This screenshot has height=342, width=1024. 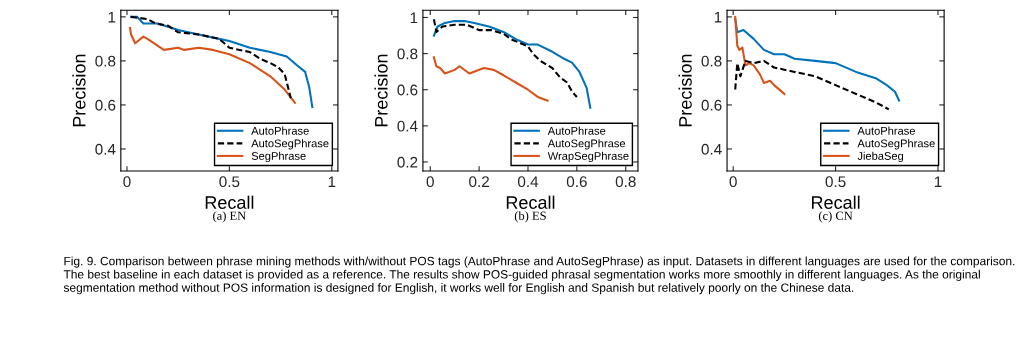 I want to click on legend-label: SegPhrase, so click(x=278, y=157).